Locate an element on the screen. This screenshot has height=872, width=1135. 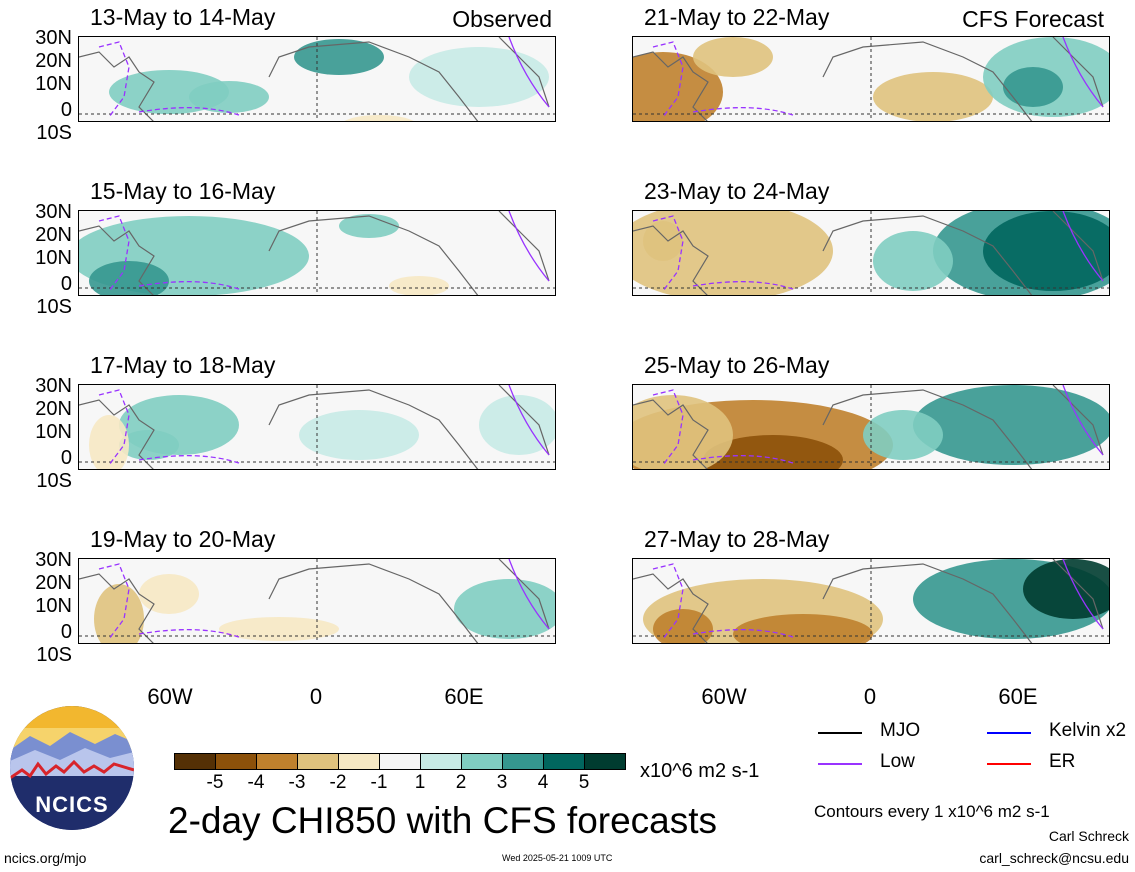
panel-title: 25-May to 26-May is located at coordinates (737, 365).